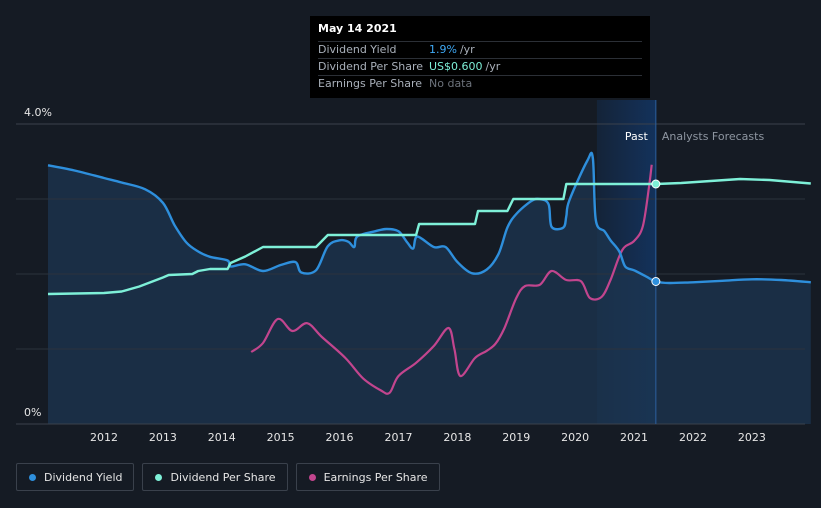 This screenshot has width=821, height=508. Describe the element at coordinates (357, 49) in the screenshot. I see `tooltip-label: Dividend Yield` at that location.